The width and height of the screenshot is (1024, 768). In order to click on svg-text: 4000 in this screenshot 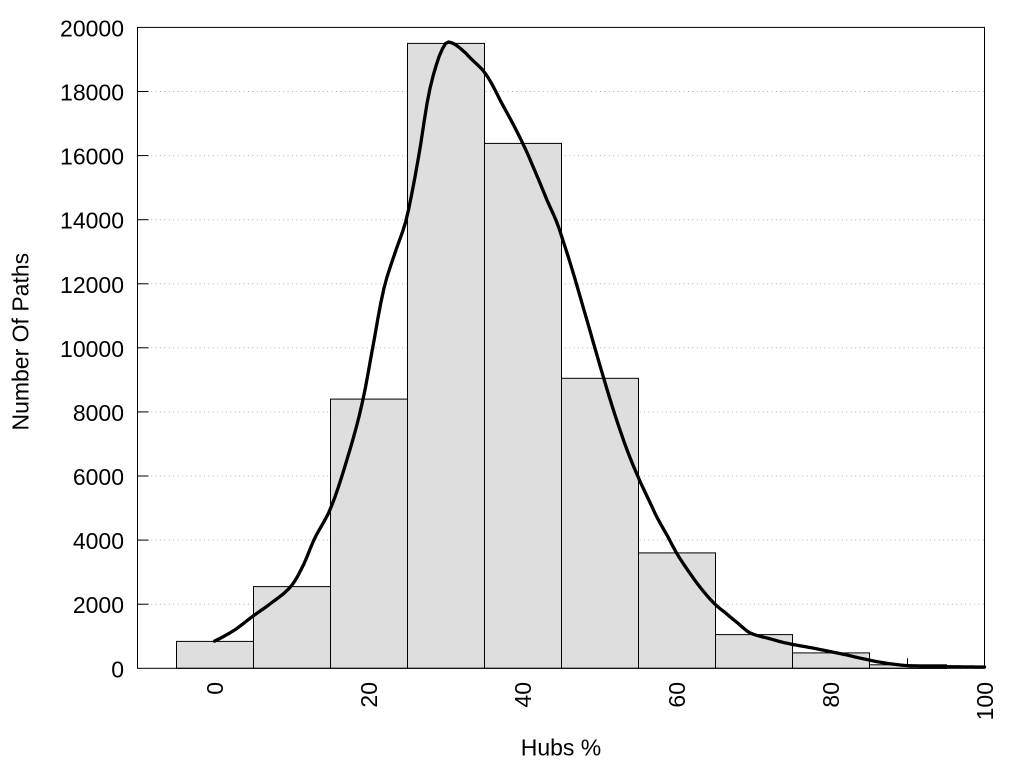, I will do `click(98, 541)`.